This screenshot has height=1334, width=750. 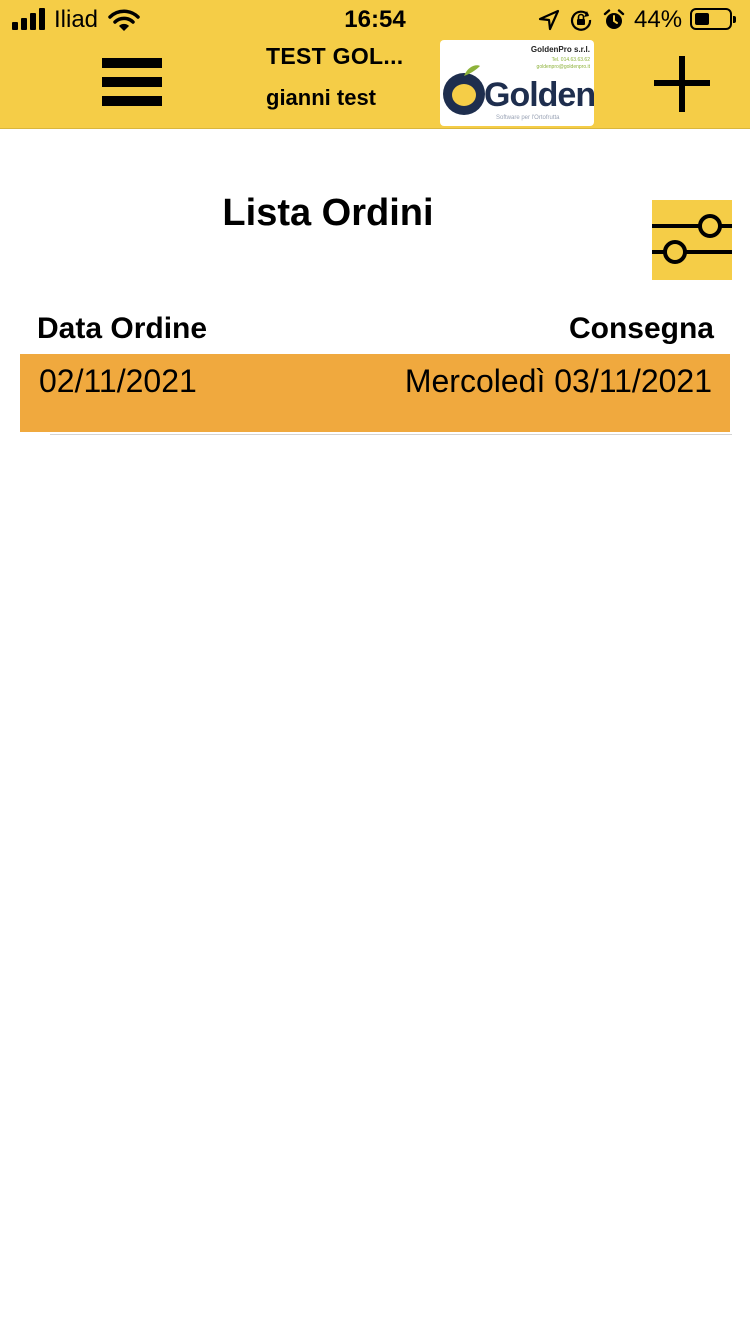 What do you see at coordinates (321, 97) in the screenshot?
I see `user-name: gianni test` at bounding box center [321, 97].